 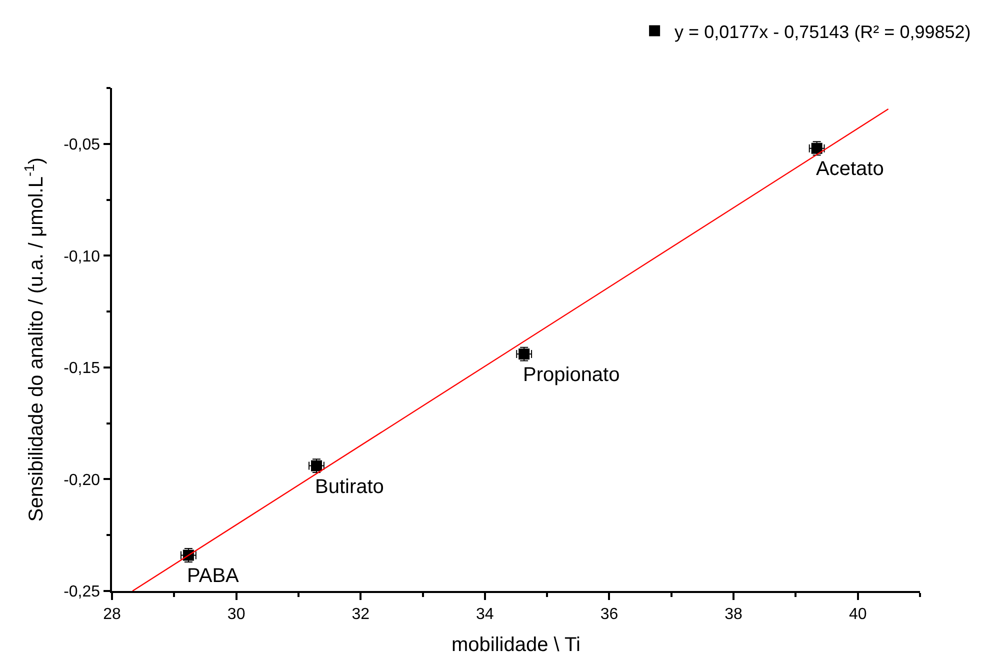 I want to click on annotation: Propionato, so click(x=571, y=375).